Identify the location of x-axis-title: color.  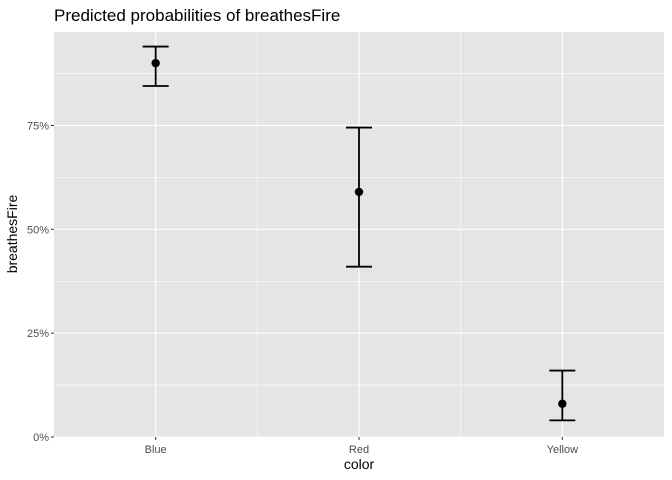
(359, 464).